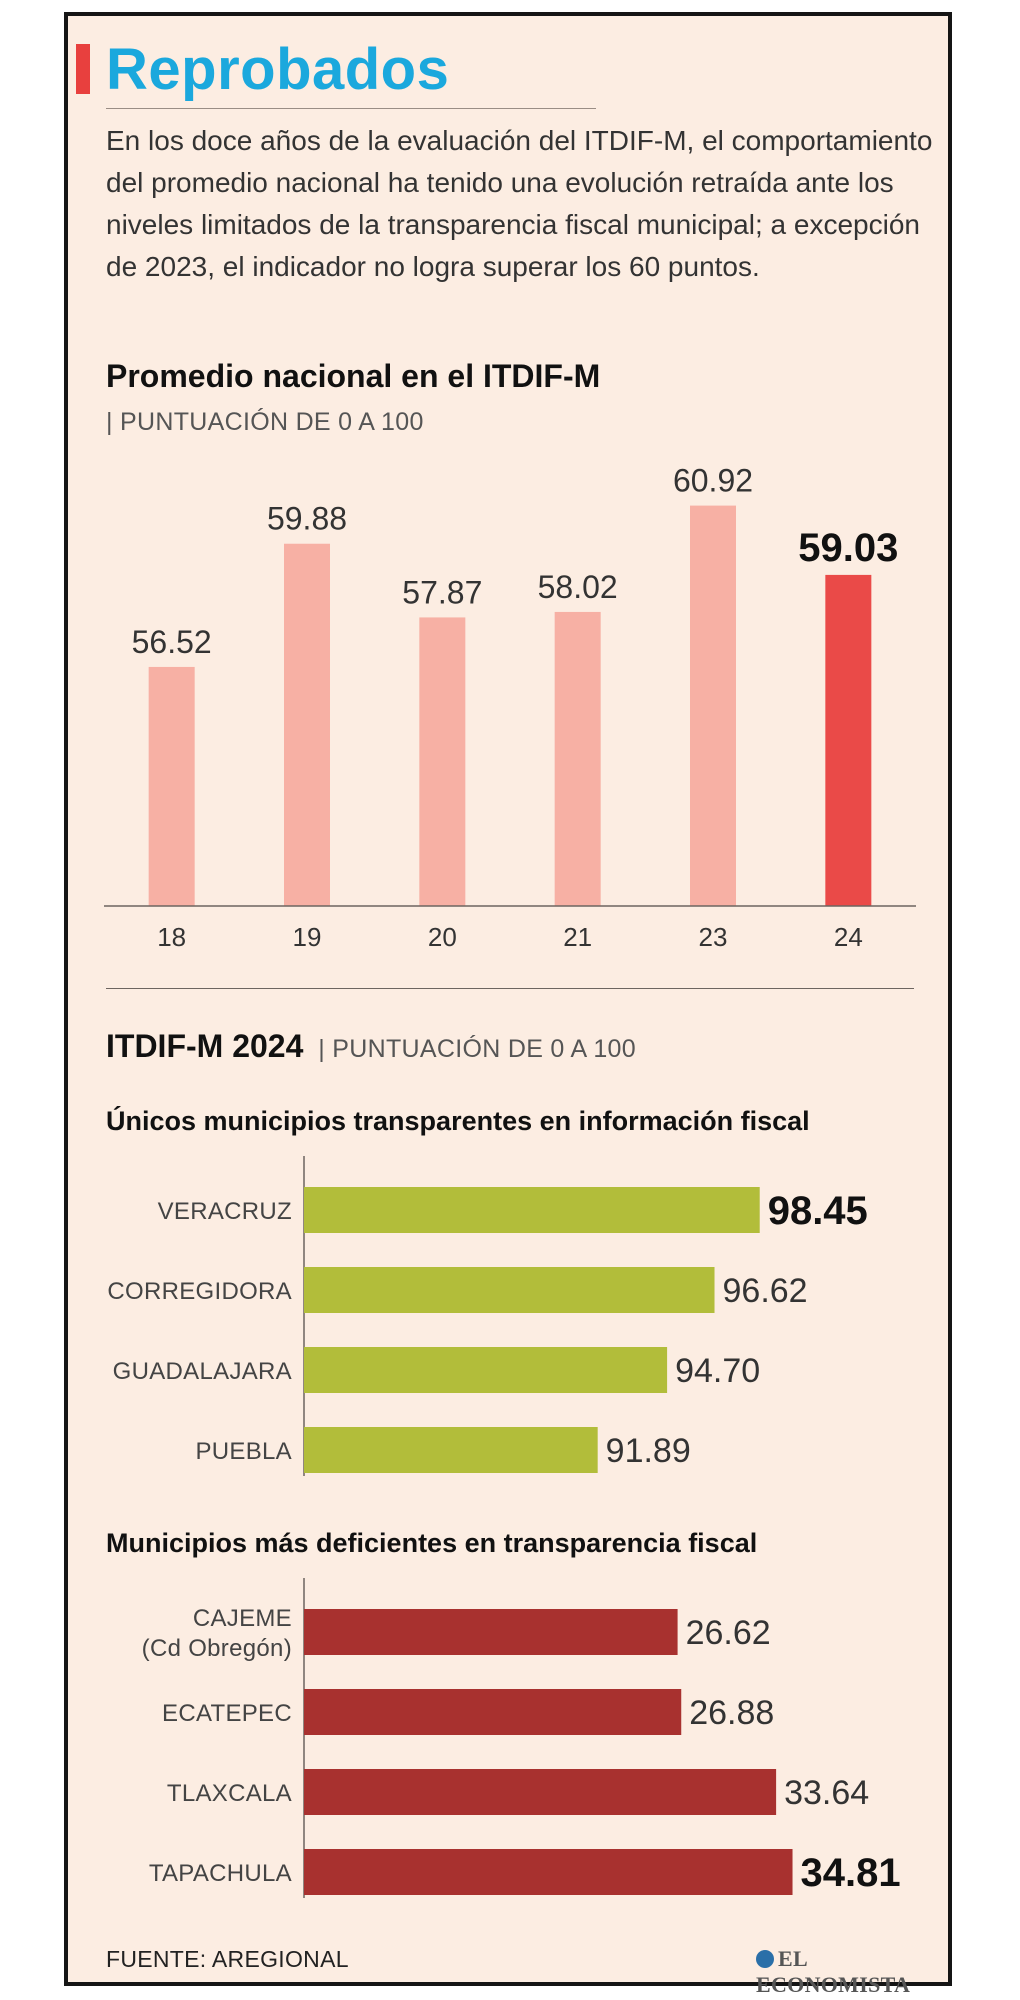 This screenshot has width=1020, height=2000. What do you see at coordinates (217, 1648) in the screenshot?
I see `category-label: (Cd Obregón)` at bounding box center [217, 1648].